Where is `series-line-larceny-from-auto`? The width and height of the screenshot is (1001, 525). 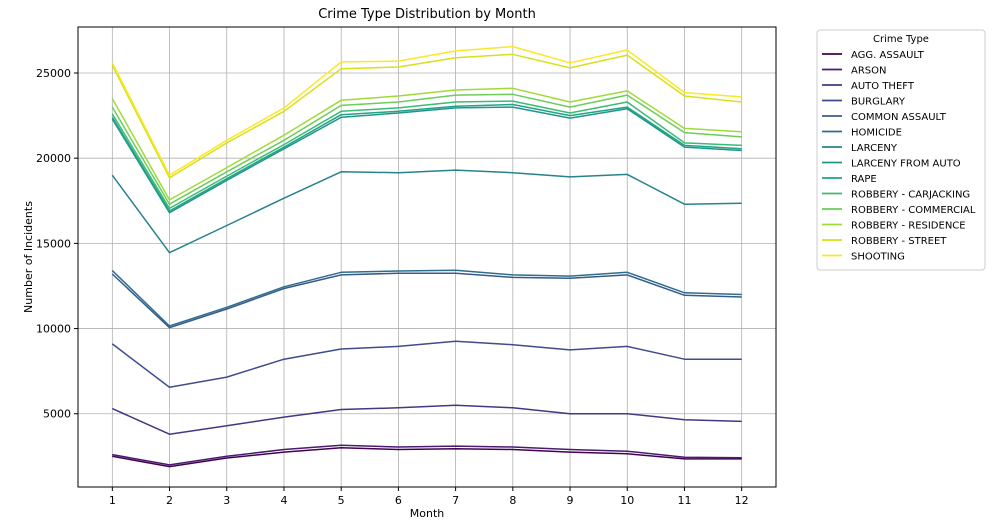
series-line-larceny-from-auto is located at coordinates (426, 160).